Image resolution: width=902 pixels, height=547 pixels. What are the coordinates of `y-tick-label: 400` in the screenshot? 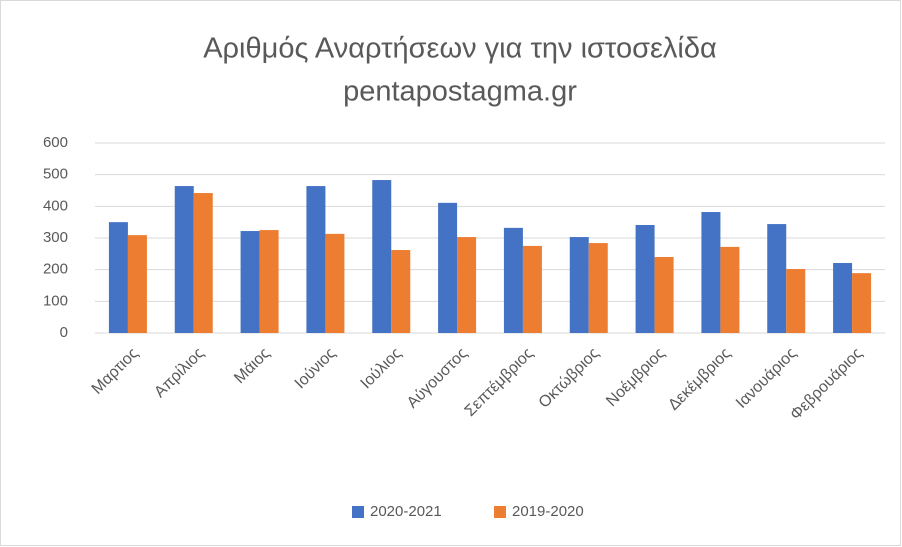 It's located at (55, 205).